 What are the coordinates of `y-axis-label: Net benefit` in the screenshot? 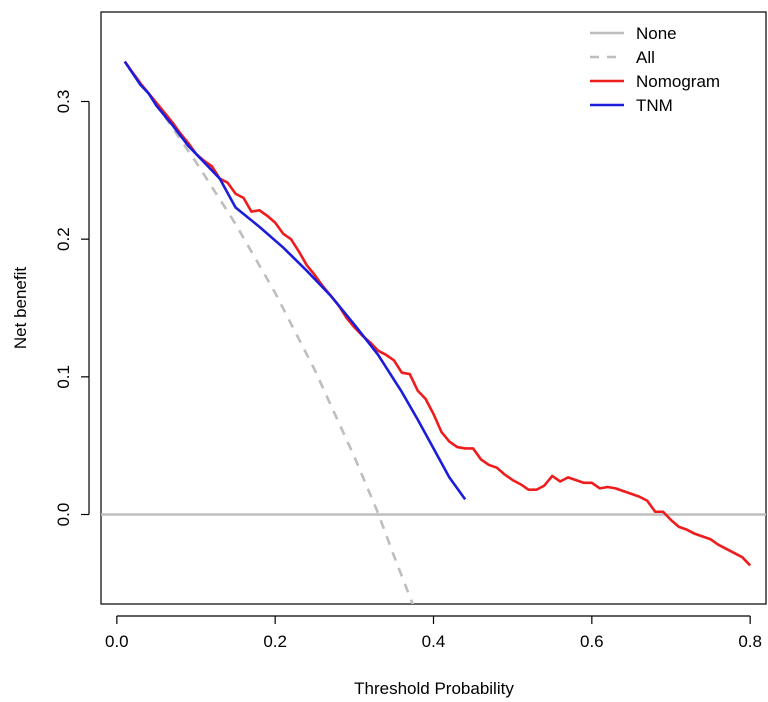 It's located at (20, 308).